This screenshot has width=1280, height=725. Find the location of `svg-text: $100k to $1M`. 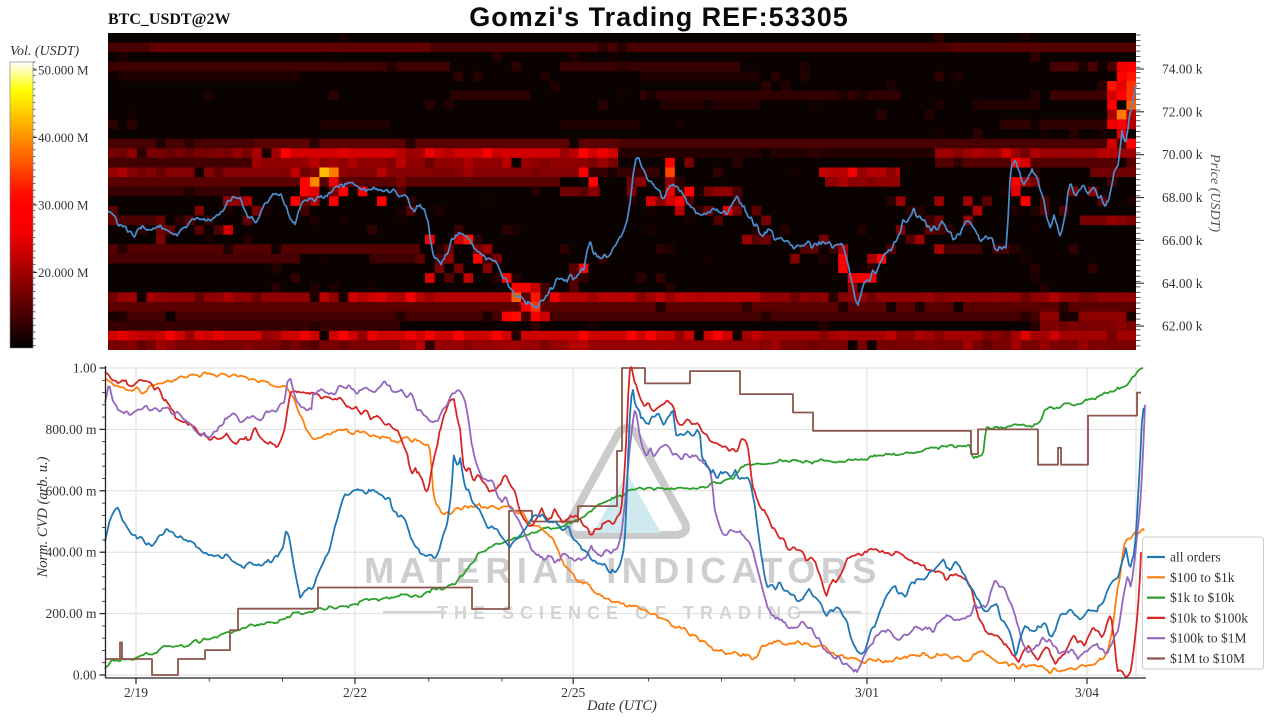

svg-text: $100k to $1M is located at coordinates (1208, 638).